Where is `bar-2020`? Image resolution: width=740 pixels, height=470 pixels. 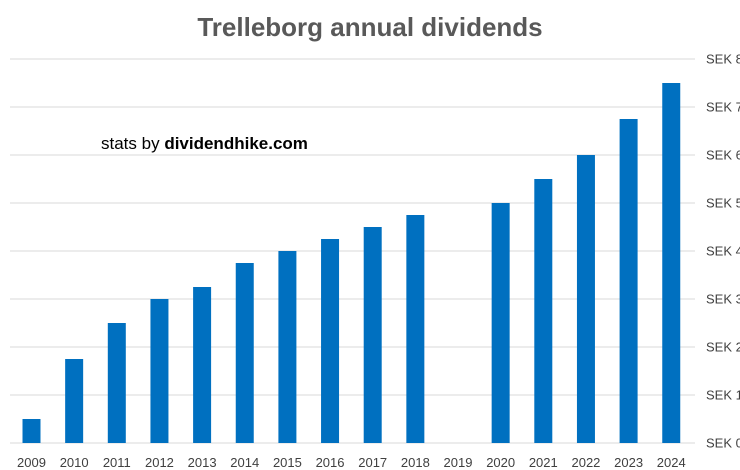
bar-2020 is located at coordinates (500, 323).